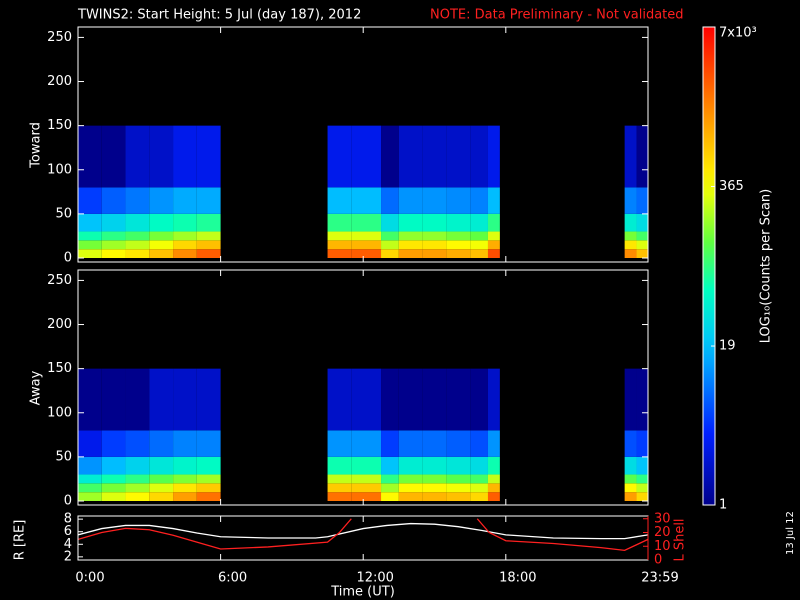 The width and height of the screenshot is (800, 600). I want to click on x-tick-label: 23:59, so click(659, 578).